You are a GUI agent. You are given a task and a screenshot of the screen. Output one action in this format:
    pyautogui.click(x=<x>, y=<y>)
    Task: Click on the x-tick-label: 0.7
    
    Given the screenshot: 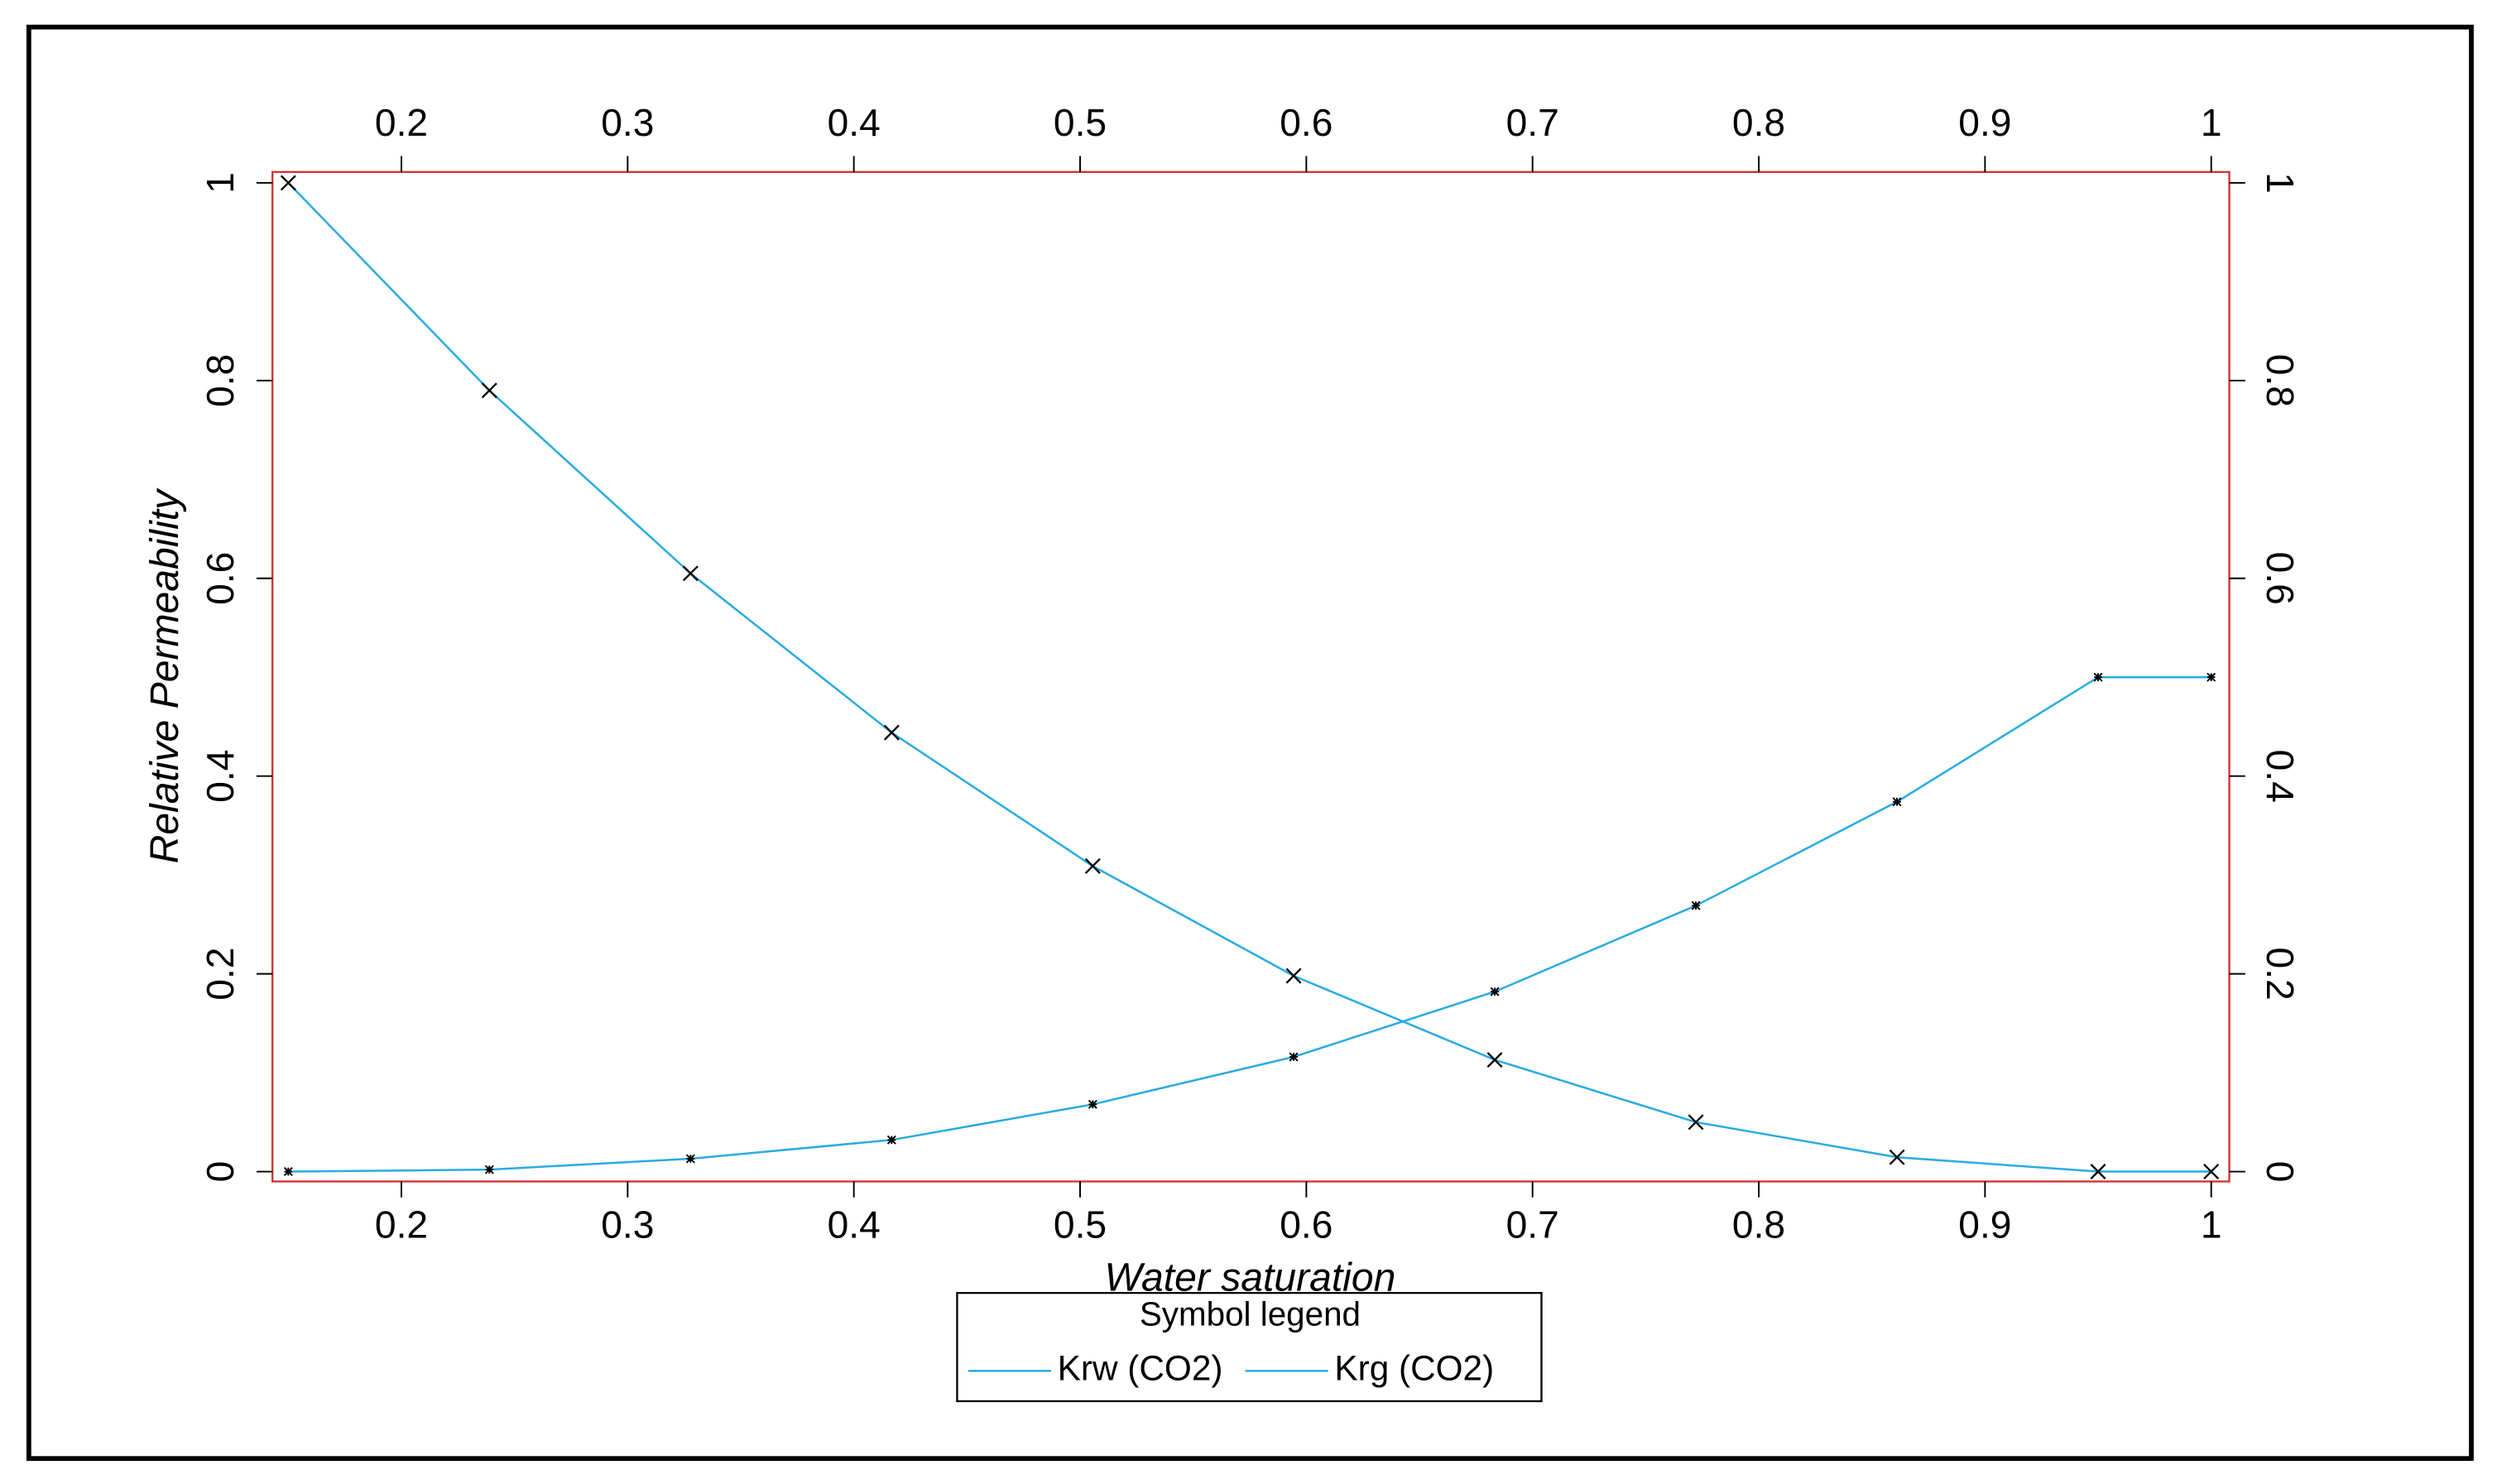 What is the action you would take?
    pyautogui.click(x=1532, y=1224)
    